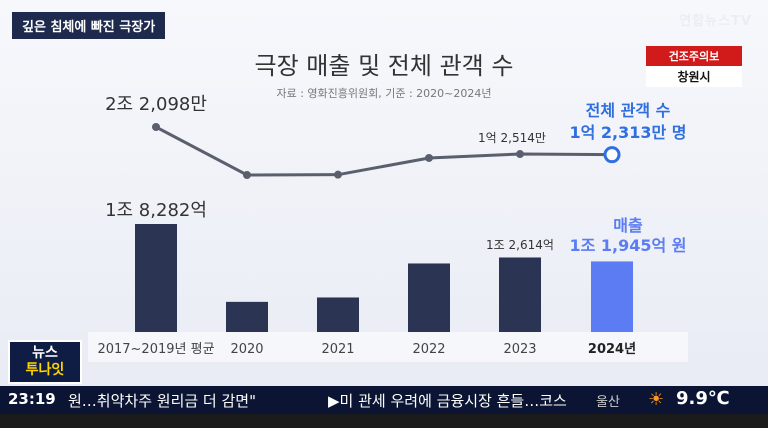 The image size is (768, 428). I want to click on program-badge: 뉴스 투나잇, so click(45, 362).